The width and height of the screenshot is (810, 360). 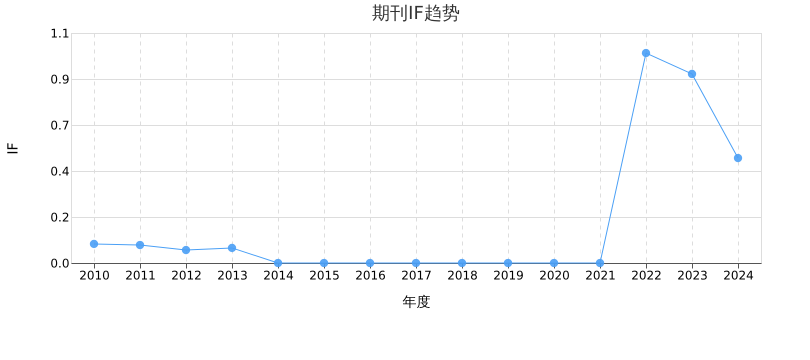 I want to click on y-tick-label: 0.7, so click(x=60, y=125).